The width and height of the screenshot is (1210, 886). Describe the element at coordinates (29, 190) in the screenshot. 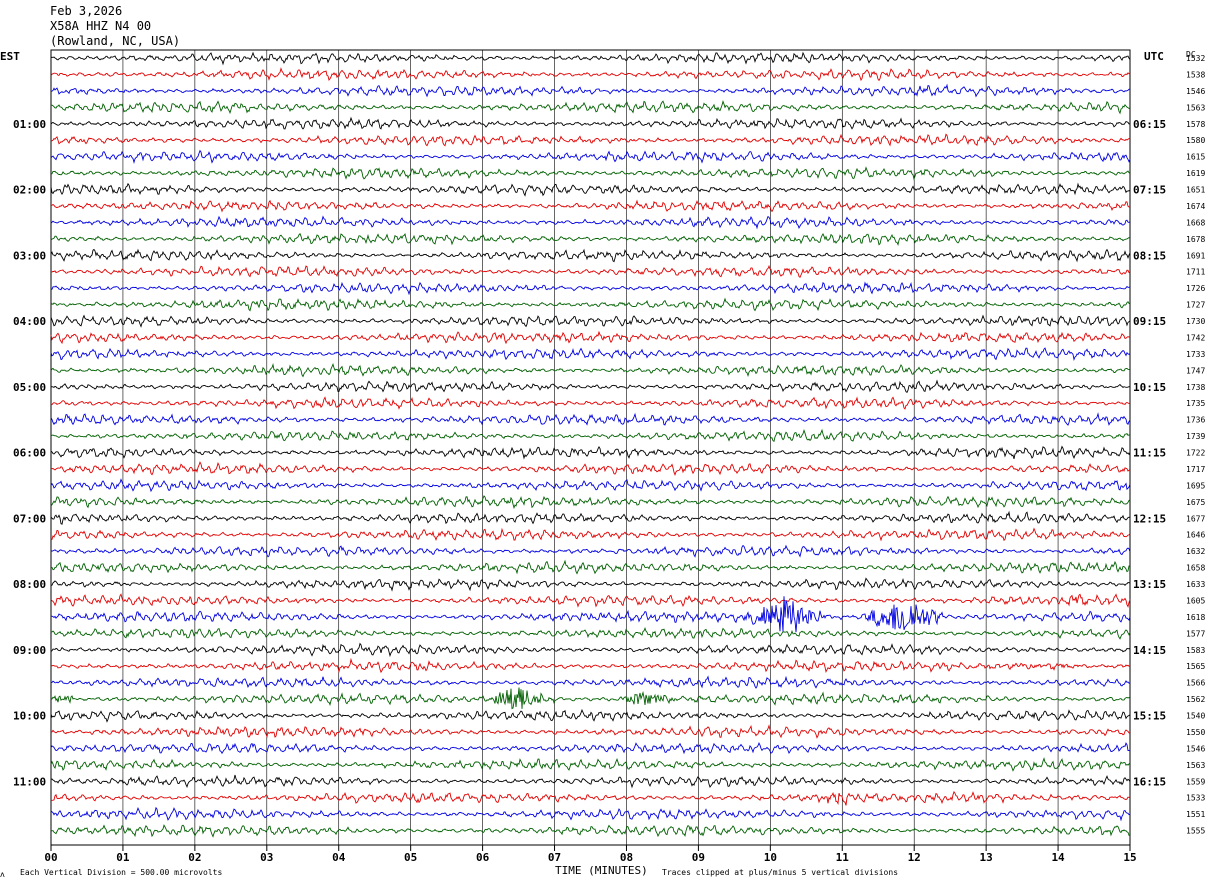

I see `est-hour-label: 02:00` at that location.